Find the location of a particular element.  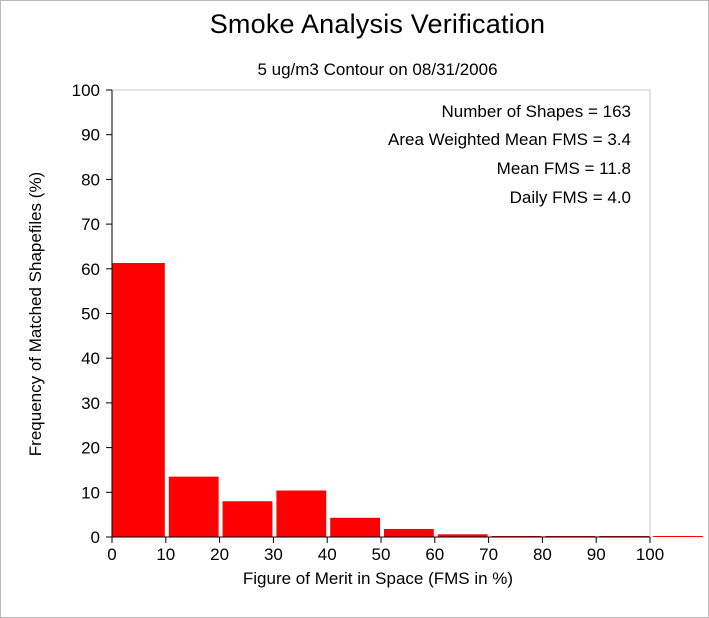

x-tick-label-40: 40 is located at coordinates (327, 554).